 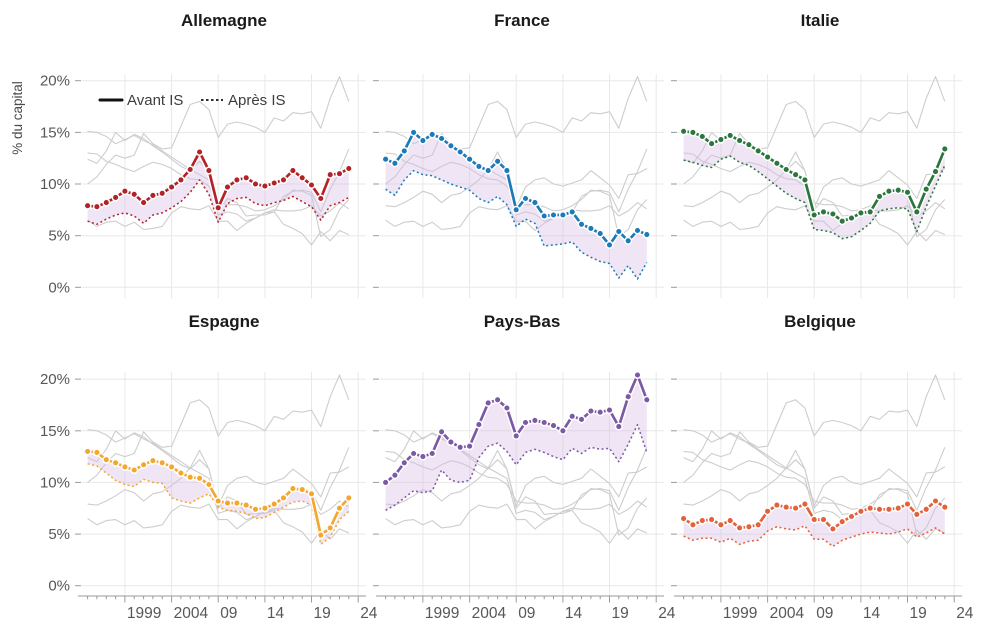 I want to click on x-tick-label: 2004, so click(x=489, y=613).